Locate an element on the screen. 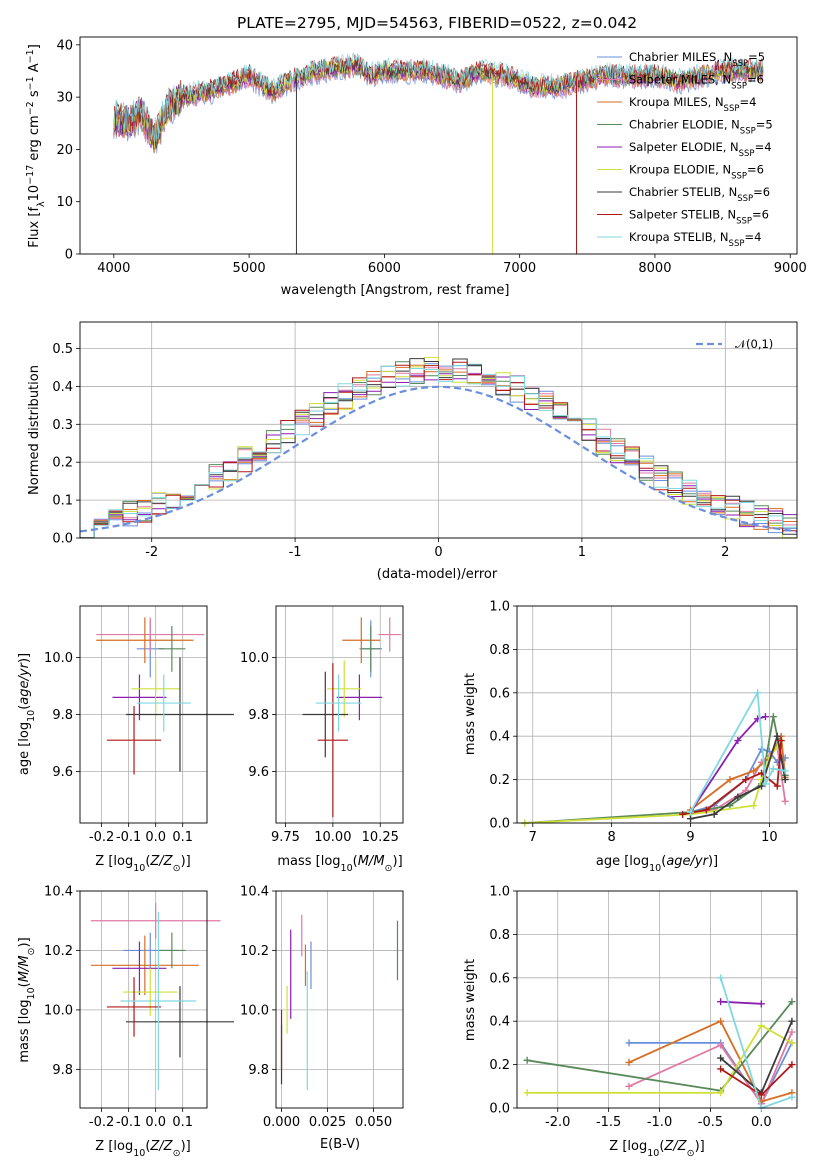 The height and width of the screenshot is (1170, 819). x-tick-label: 7000 is located at coordinates (519, 268).